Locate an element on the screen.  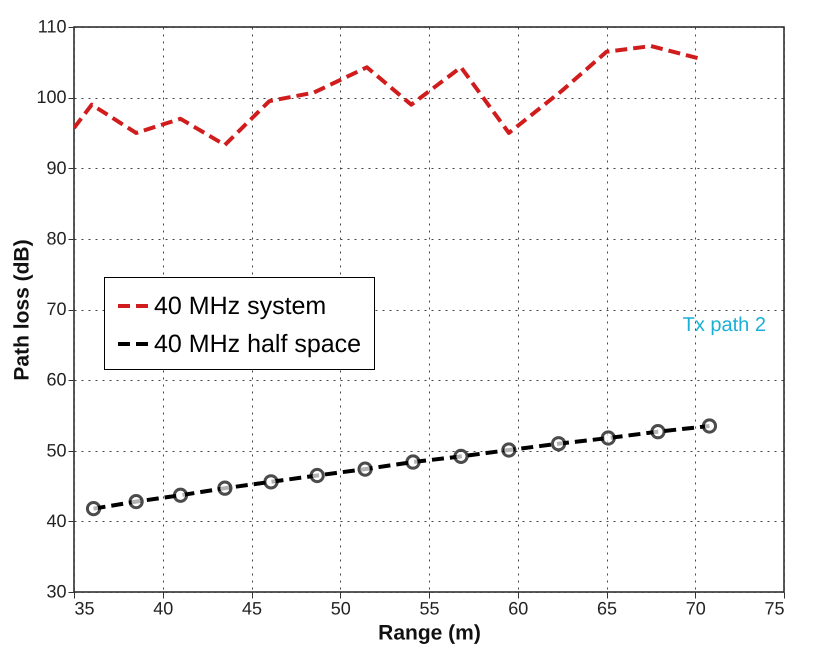
y-tick-label: 70 is located at coordinates (56, 309).